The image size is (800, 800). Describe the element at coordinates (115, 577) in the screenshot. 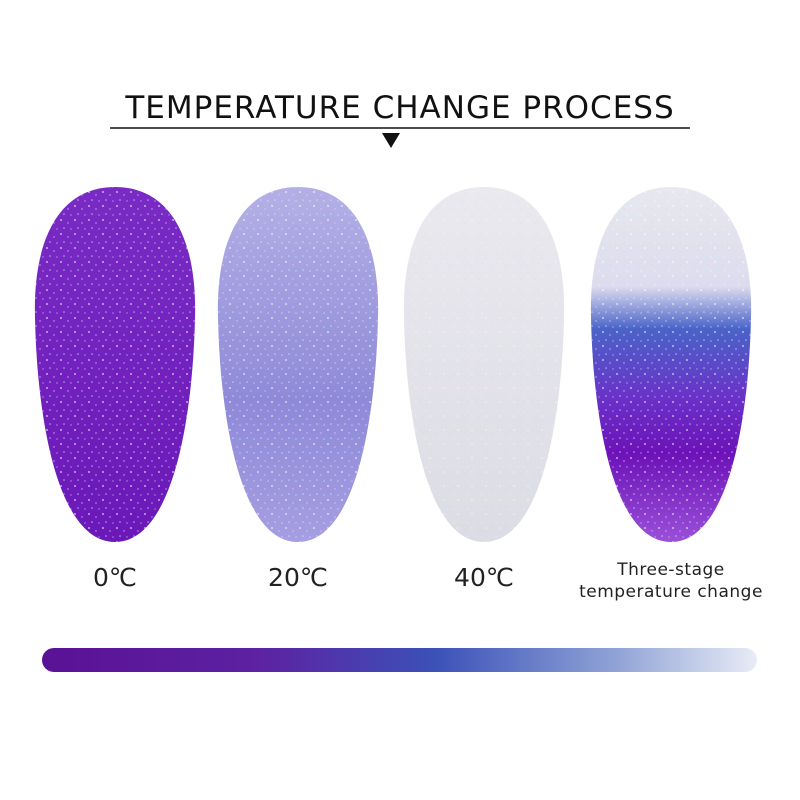

I see `nail-label: 0℃` at that location.